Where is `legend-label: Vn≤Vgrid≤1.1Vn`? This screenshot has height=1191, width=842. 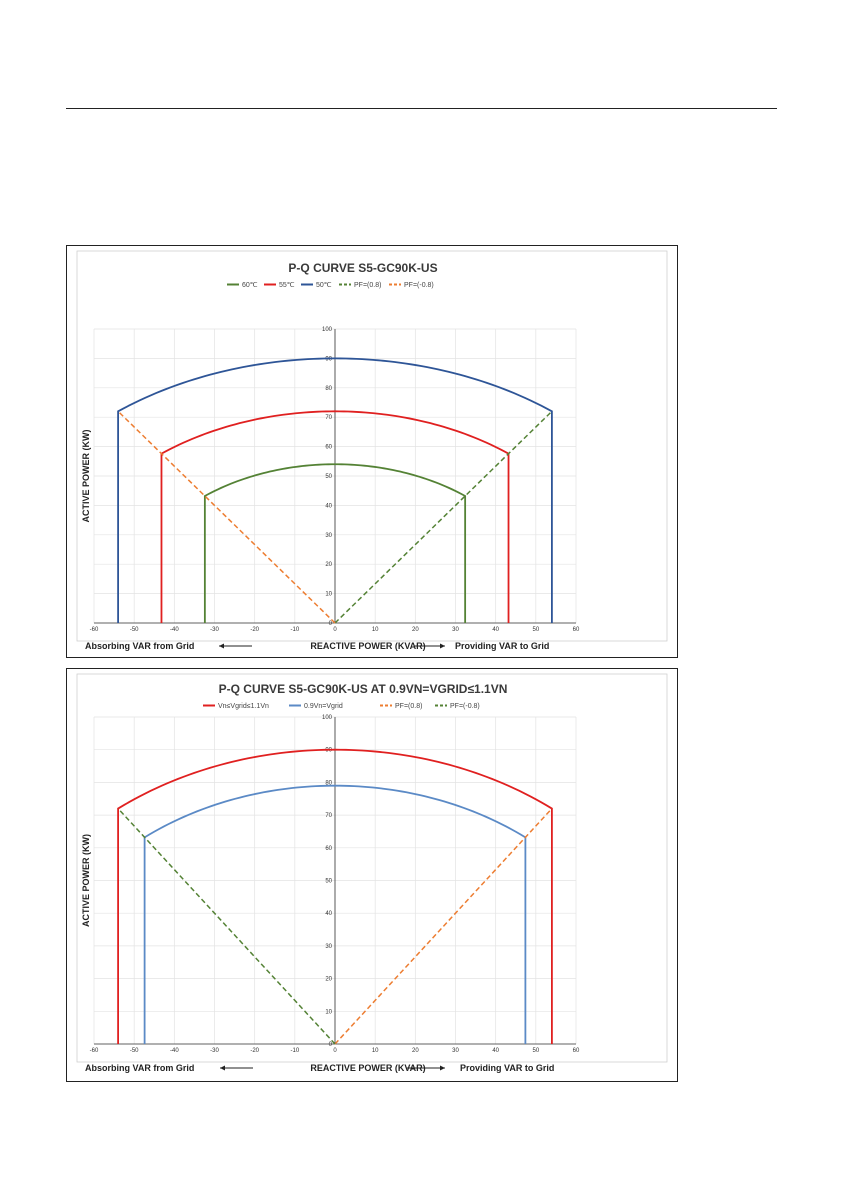 legend-label: Vn≤Vgrid≤1.1Vn is located at coordinates (243, 706).